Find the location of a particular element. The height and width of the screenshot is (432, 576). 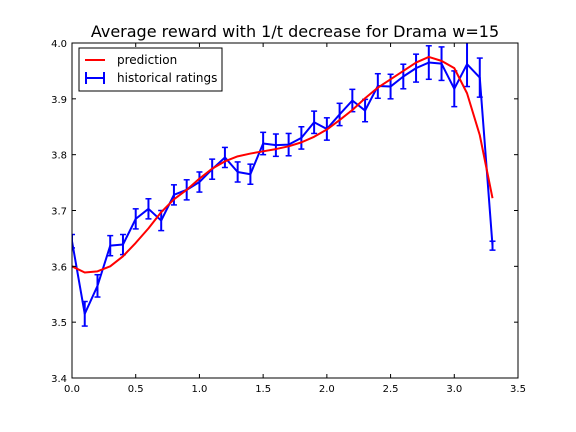

x-tick-label: 3.0 is located at coordinates (454, 389).